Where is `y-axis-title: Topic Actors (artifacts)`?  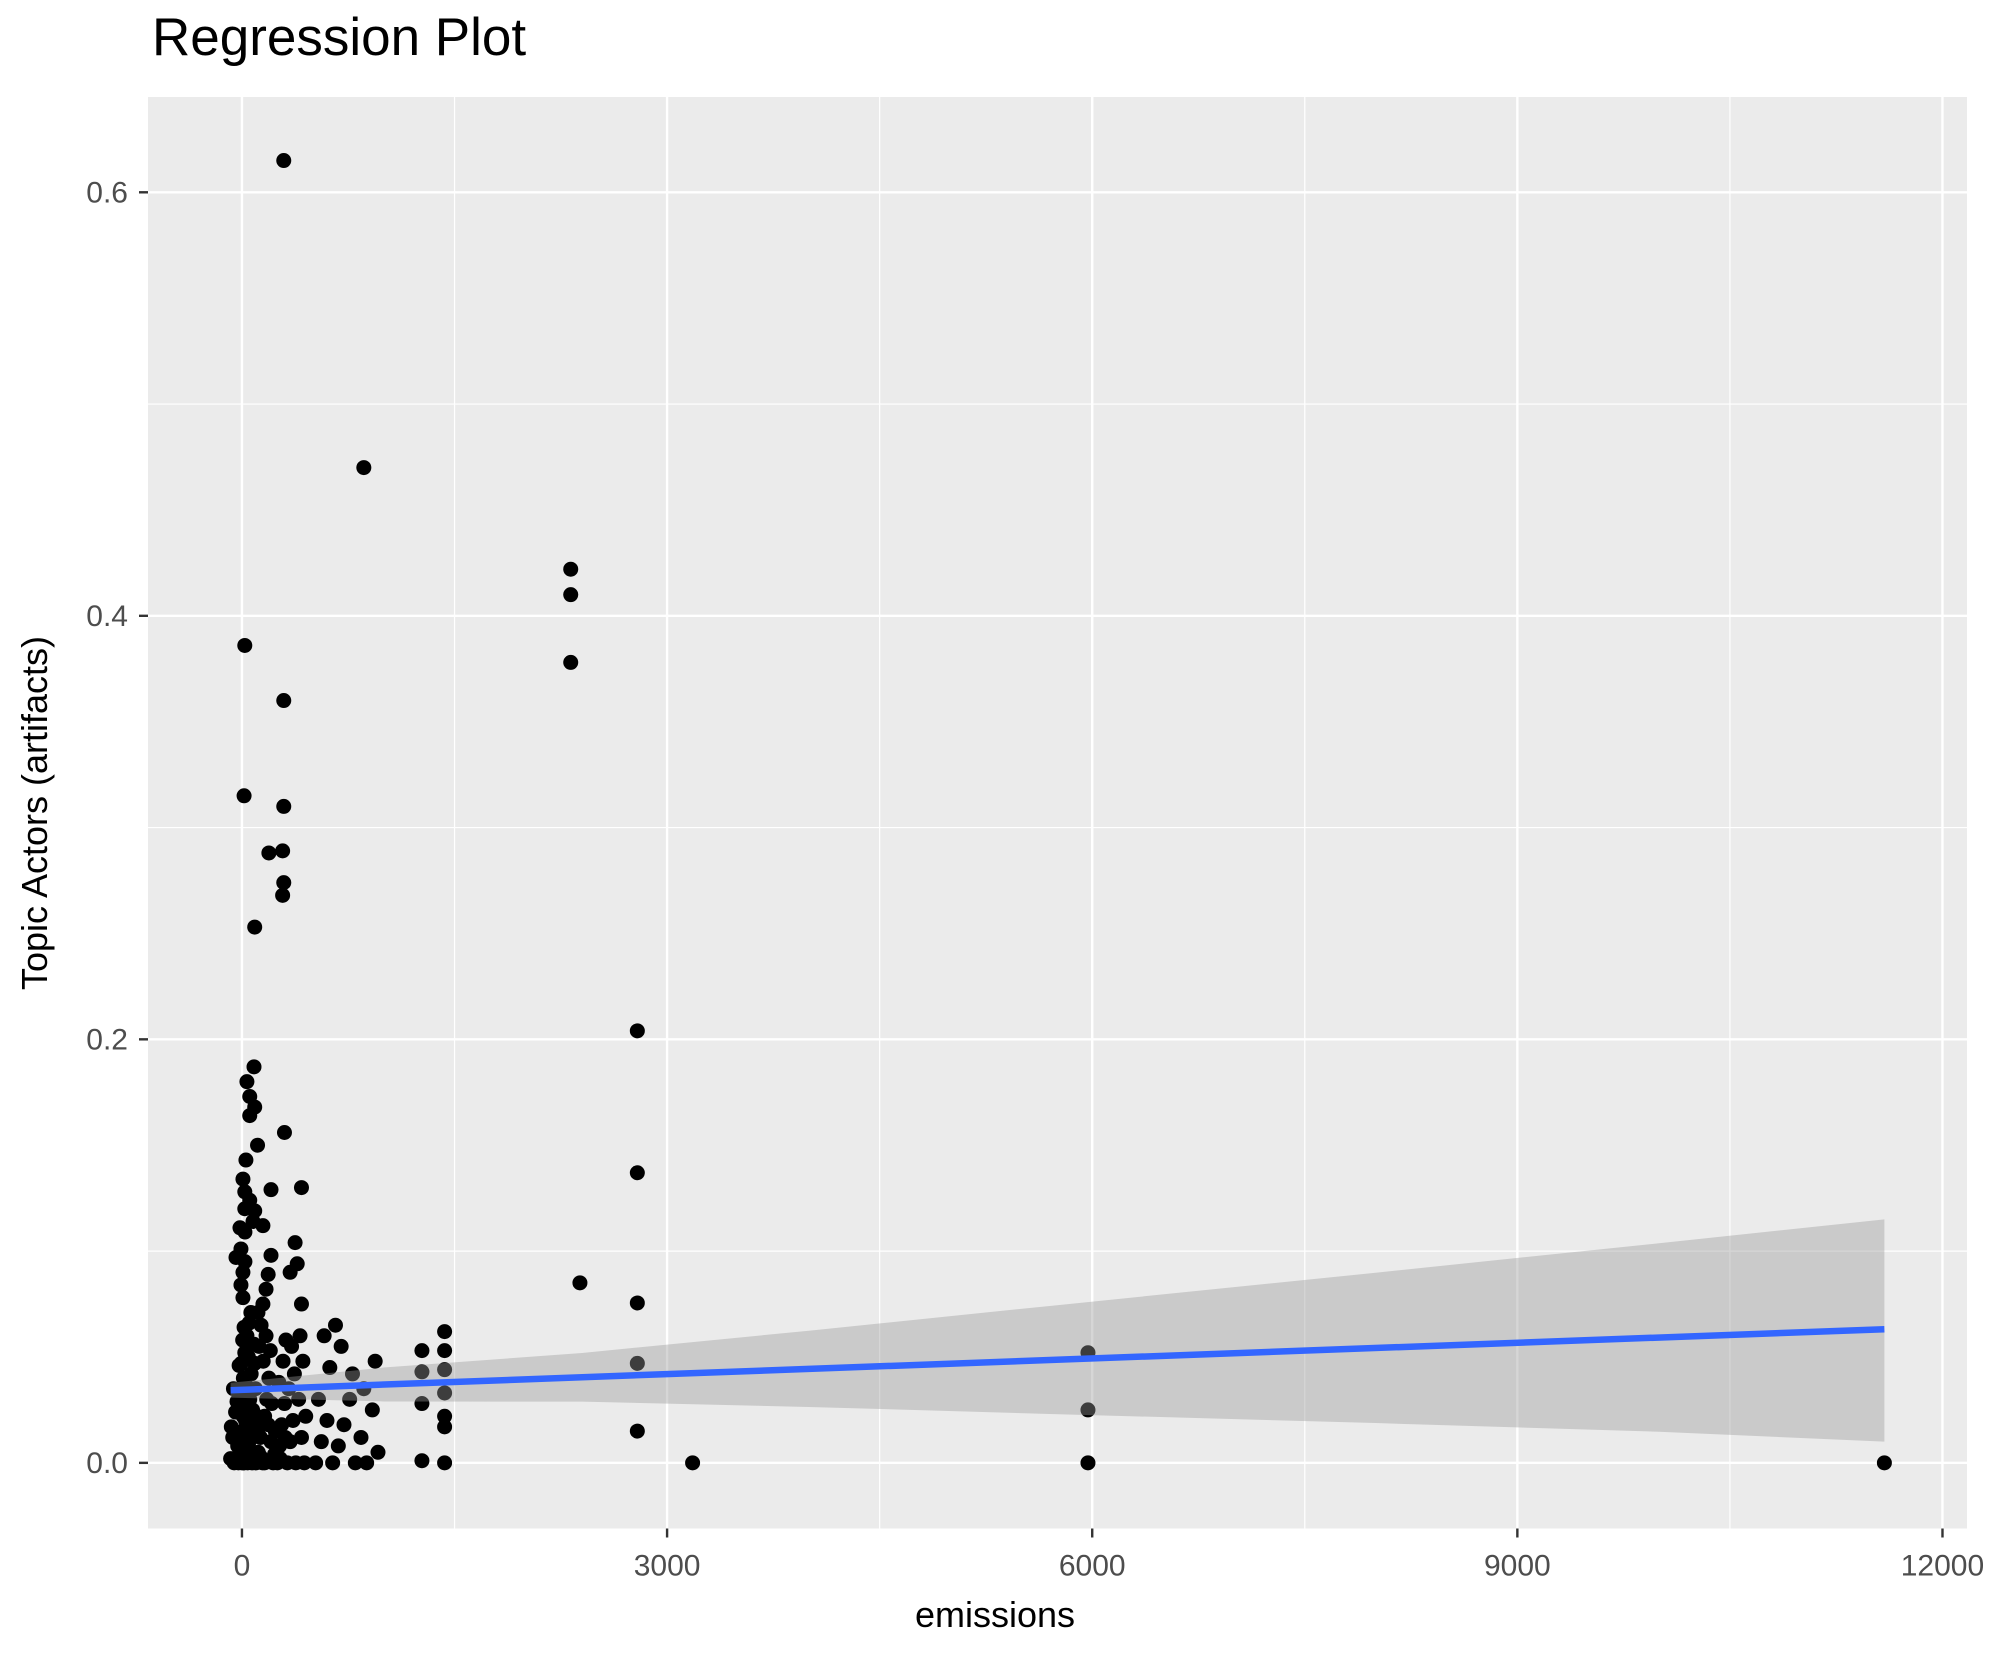
y-axis-title: Topic Actors (artifacts) is located at coordinates (34, 812).